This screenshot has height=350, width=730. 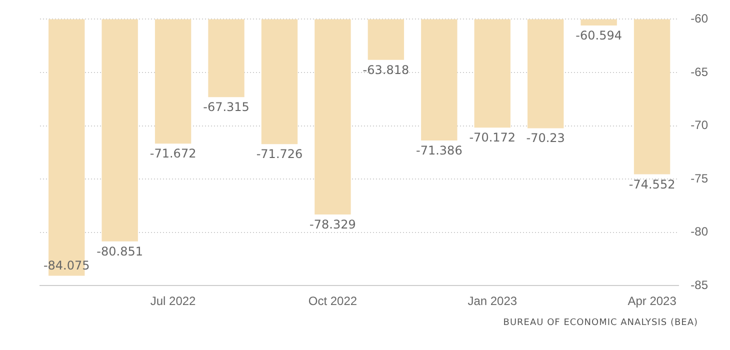 I want to click on x-tick-label: Oct 2022, so click(x=333, y=301).